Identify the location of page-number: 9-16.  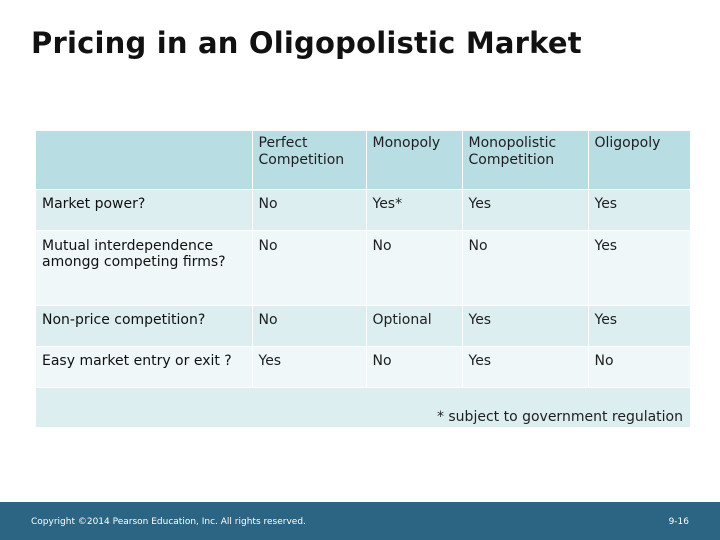
(678, 522).